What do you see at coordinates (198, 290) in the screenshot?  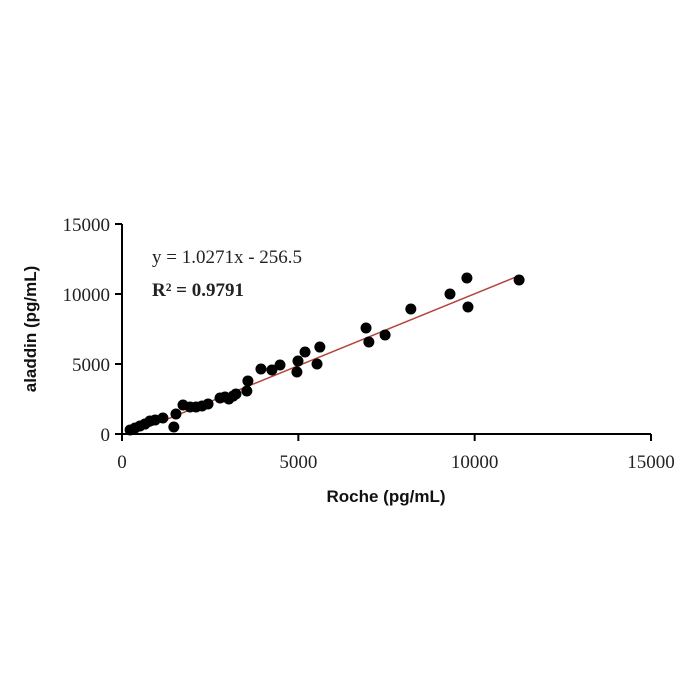 I see `r-squared: R² = 0.9791` at bounding box center [198, 290].